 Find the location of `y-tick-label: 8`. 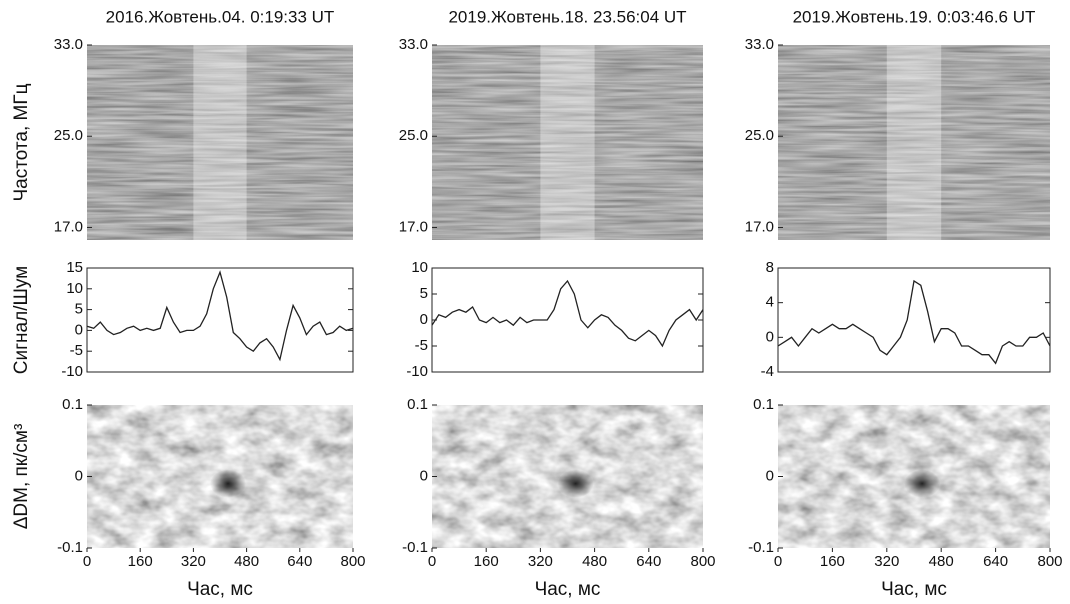

y-tick-label: 8 is located at coordinates (770, 267).